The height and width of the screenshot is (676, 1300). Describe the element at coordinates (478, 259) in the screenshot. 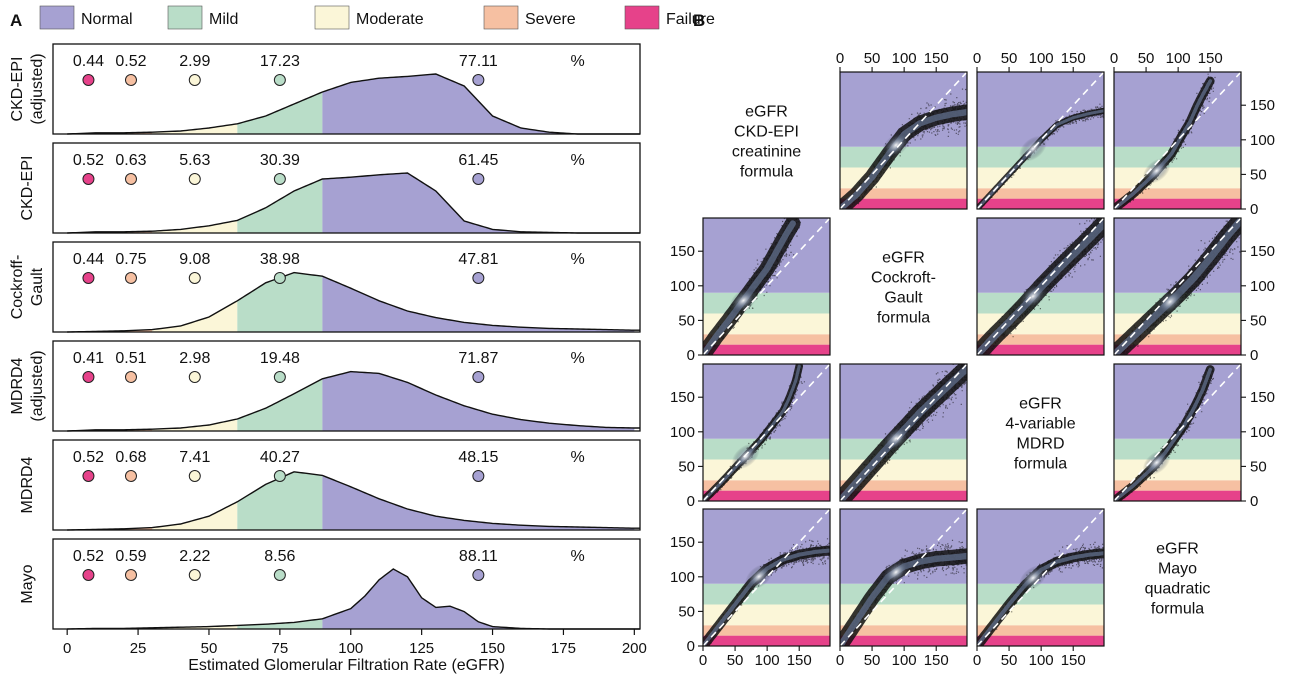

I see `percent-label-normal: 47.81` at that location.